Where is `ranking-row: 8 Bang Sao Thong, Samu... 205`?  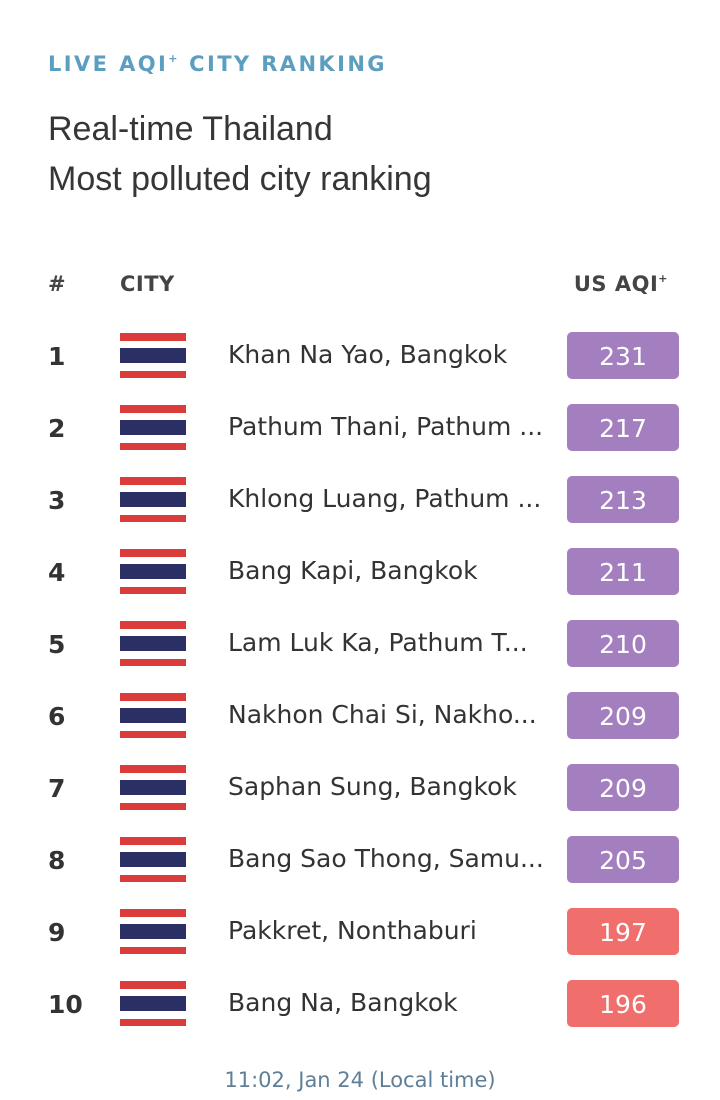
ranking-row: 8 Bang Sao Thong, Samu... 205 is located at coordinates (360, 860).